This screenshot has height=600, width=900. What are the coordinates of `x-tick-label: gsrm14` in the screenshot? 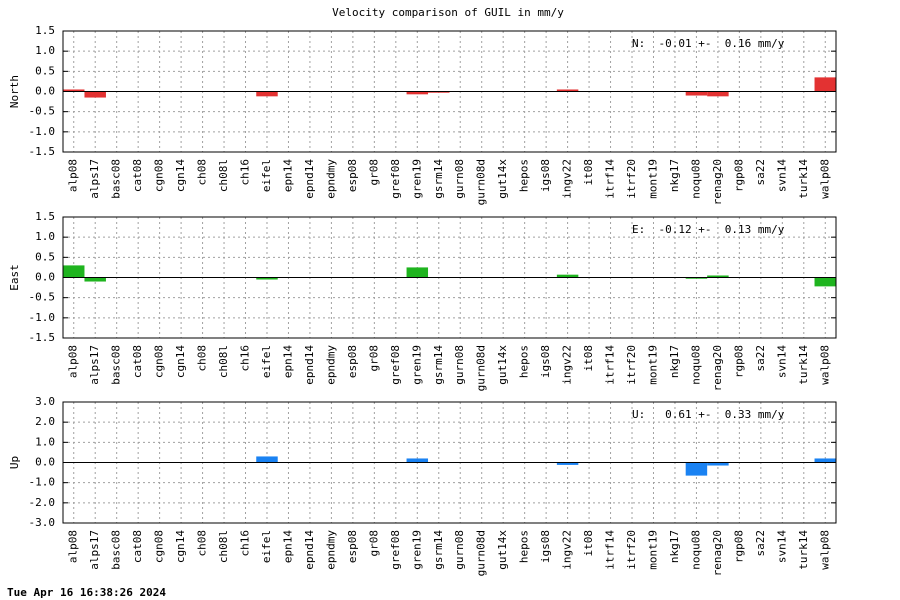 It's located at (438, 365).